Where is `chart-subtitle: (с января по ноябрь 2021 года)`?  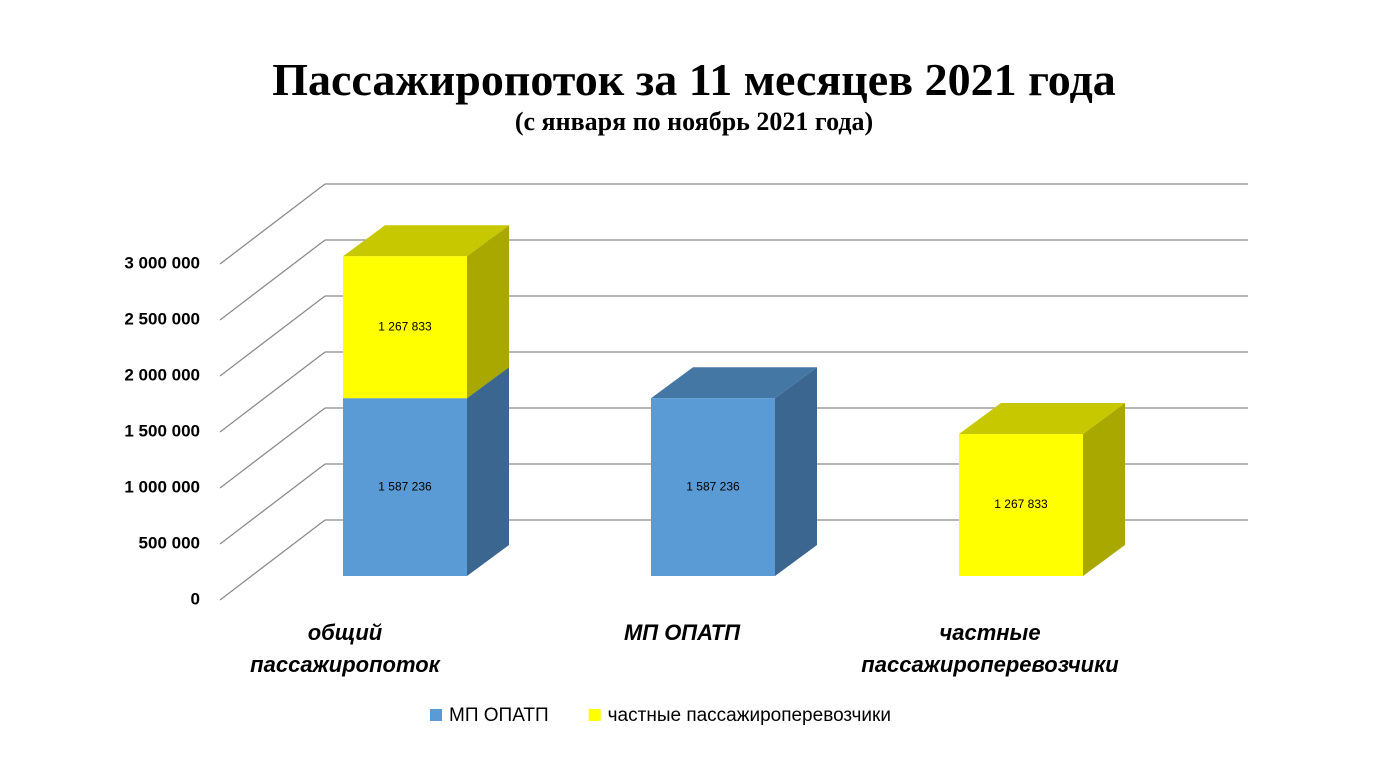 chart-subtitle: (с января по ноябрь 2021 года) is located at coordinates (694, 121).